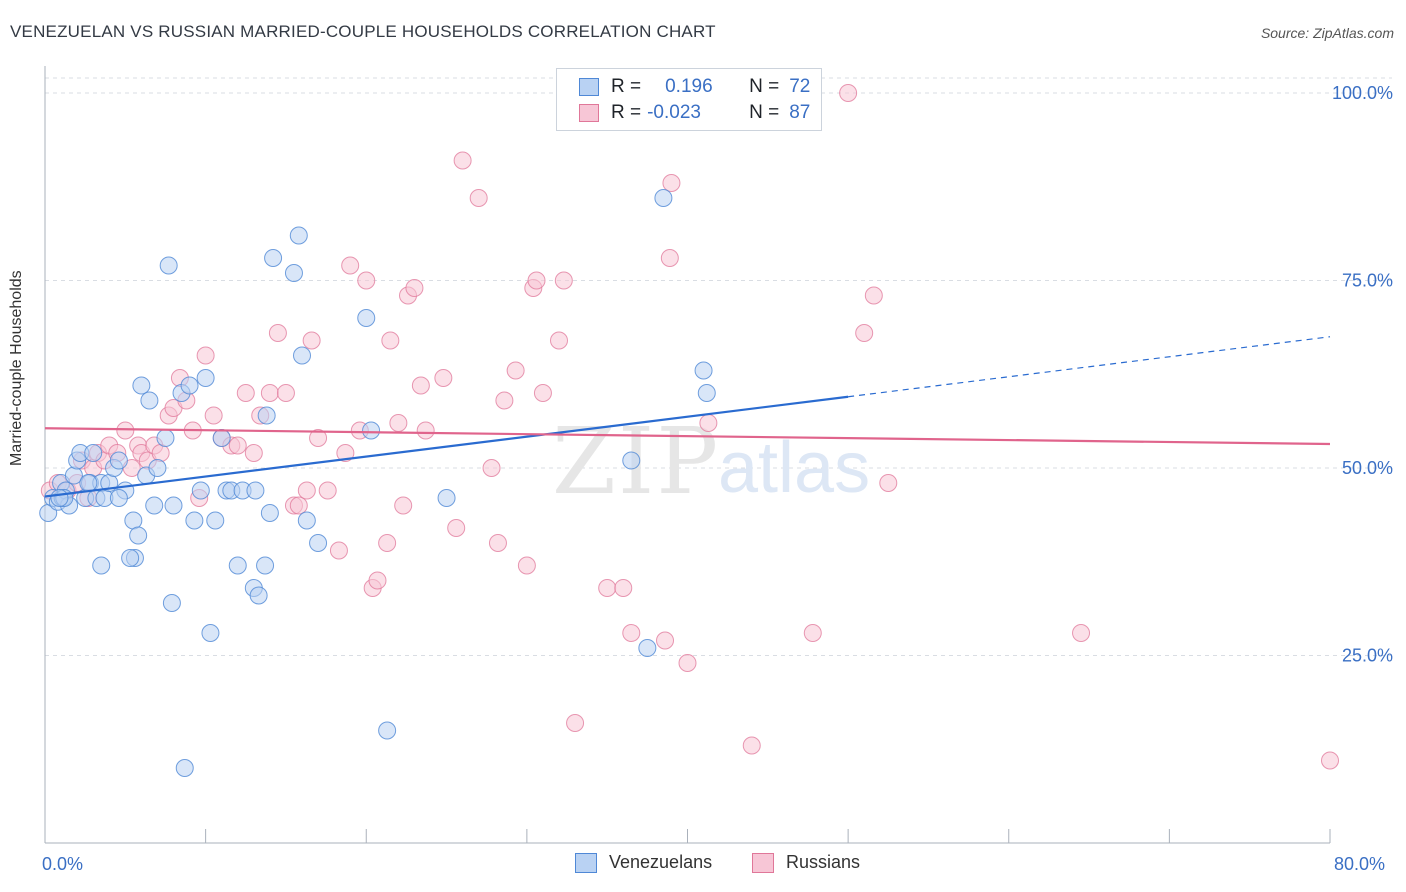  Describe the element at coordinates (689, 99) in the screenshot. I see `correlation-legend: R = 0.196 N = 72 R = -0.023 N = 87` at that location.